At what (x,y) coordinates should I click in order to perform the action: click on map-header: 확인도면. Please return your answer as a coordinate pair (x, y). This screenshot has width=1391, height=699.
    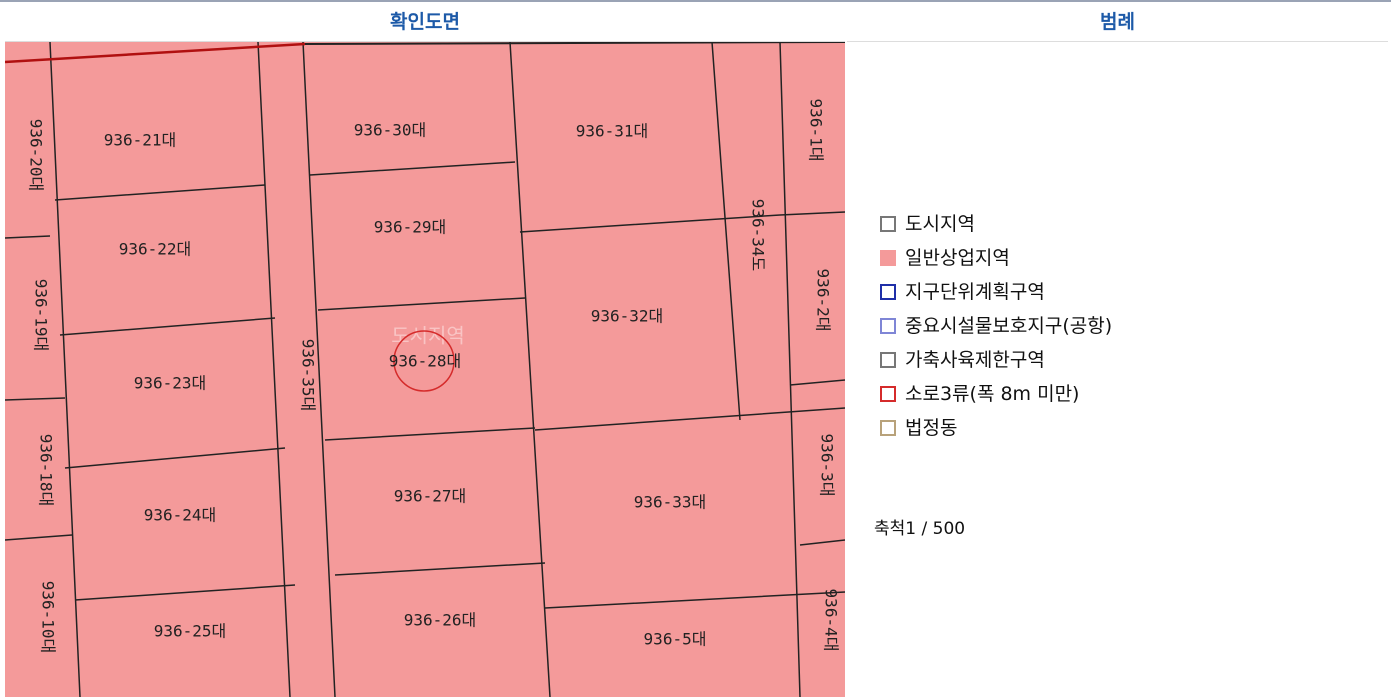
    Looking at the image, I should click on (425, 22).